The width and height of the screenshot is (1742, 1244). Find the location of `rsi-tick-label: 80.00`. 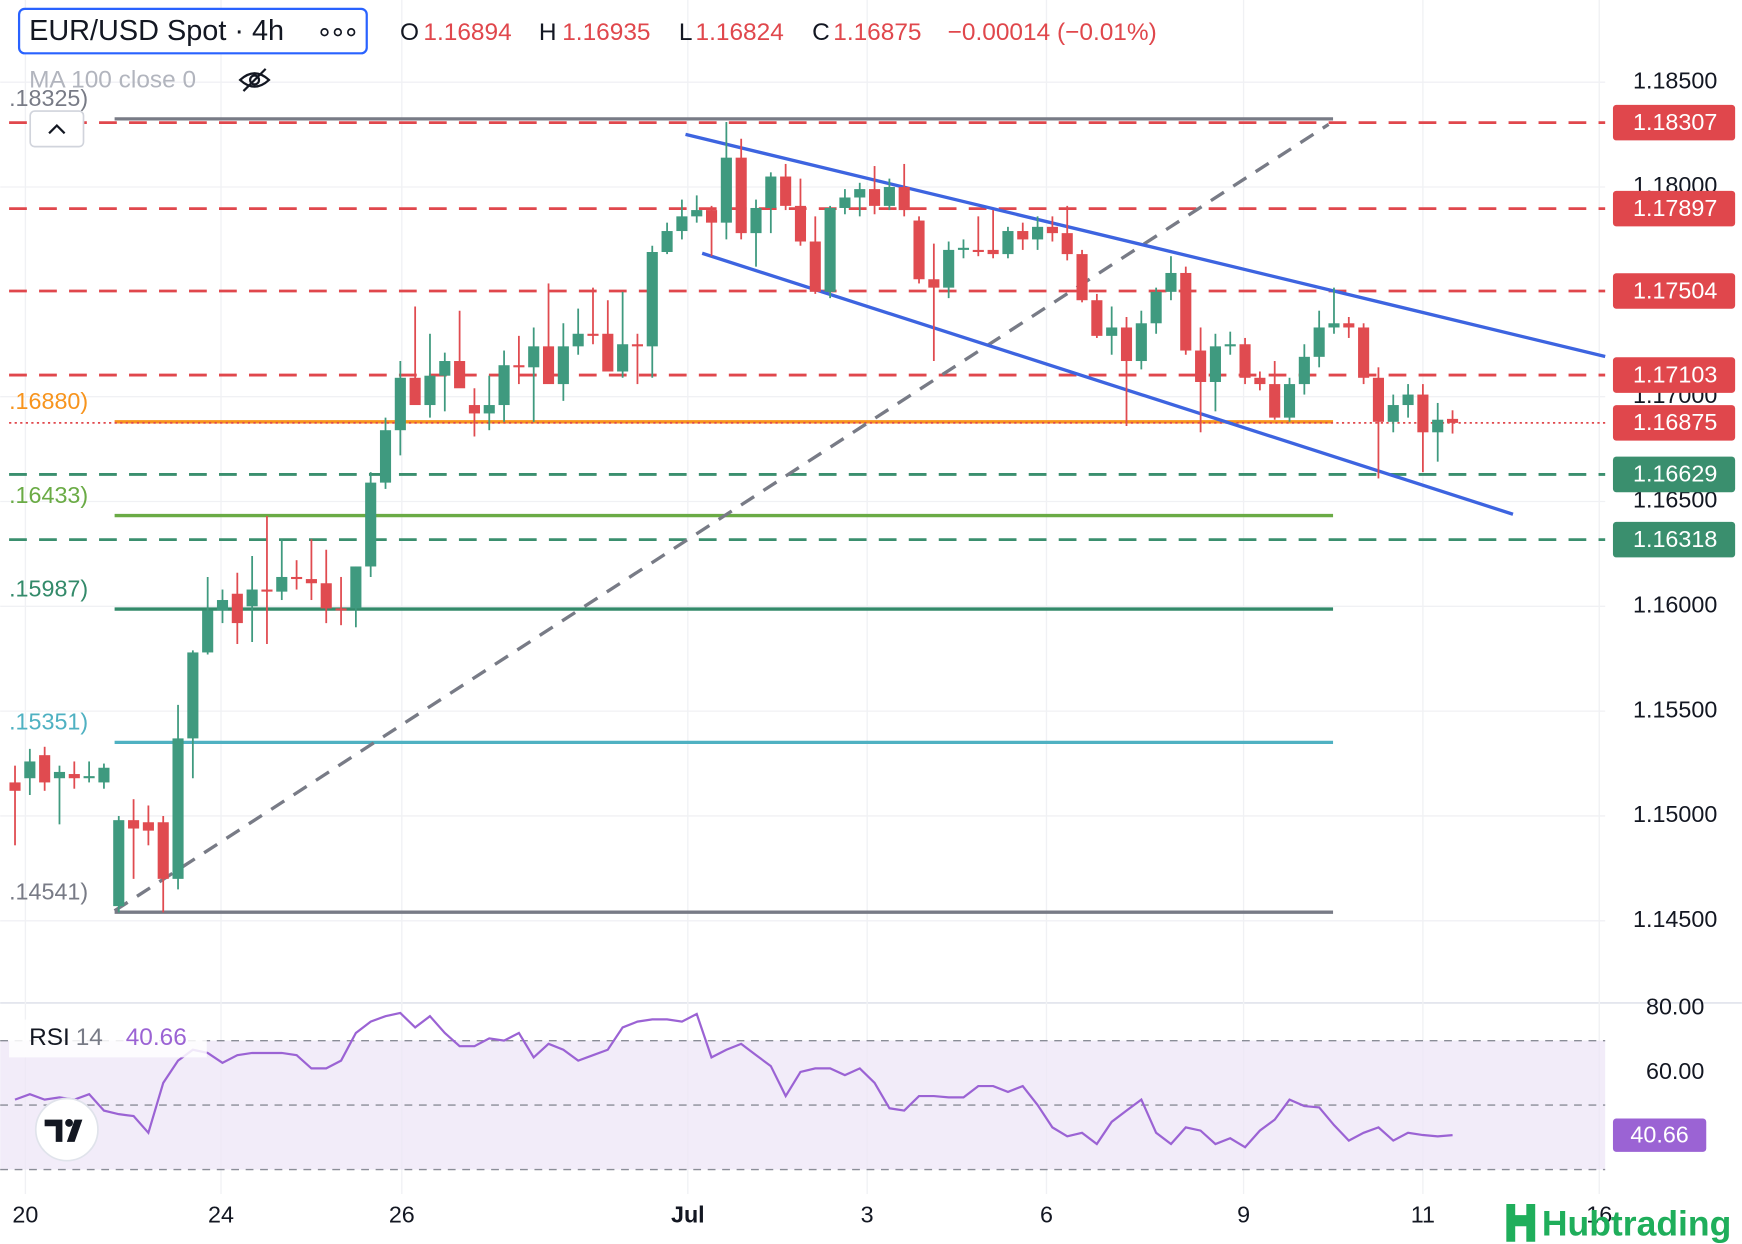

rsi-tick-label: 80.00 is located at coordinates (1675, 1007).